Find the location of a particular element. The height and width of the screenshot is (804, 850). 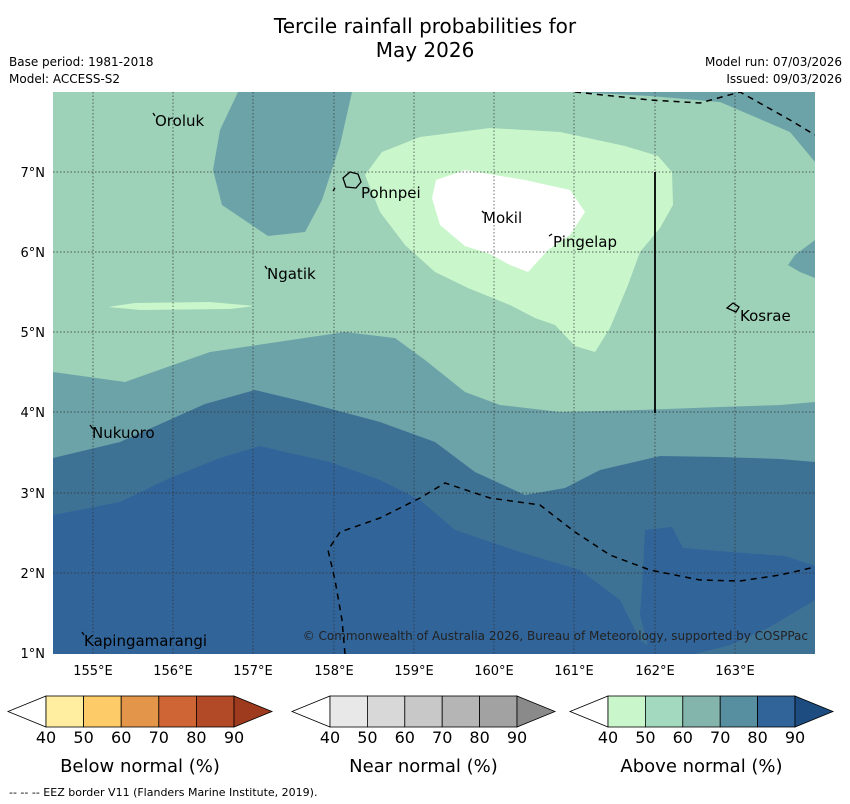

lon-label-163: 163°E is located at coordinates (735, 671).